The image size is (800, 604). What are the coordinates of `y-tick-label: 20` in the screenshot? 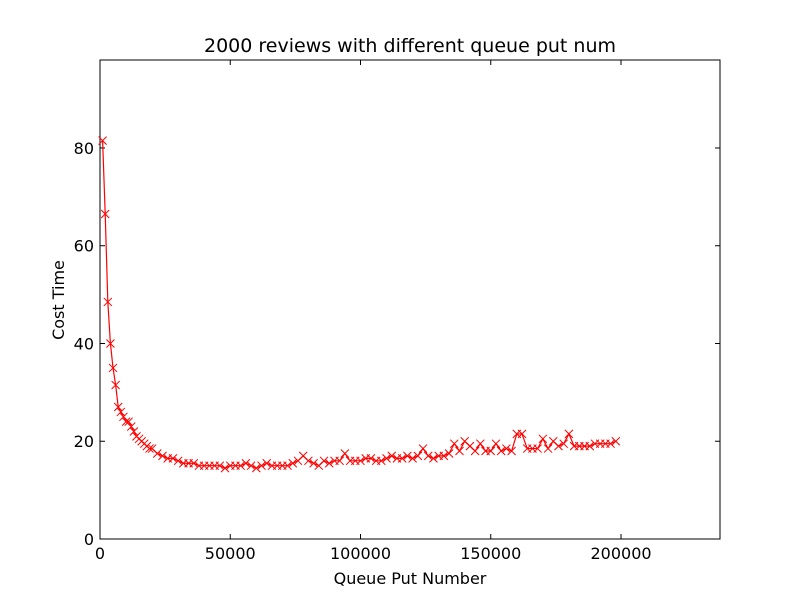 It's located at (84, 441).